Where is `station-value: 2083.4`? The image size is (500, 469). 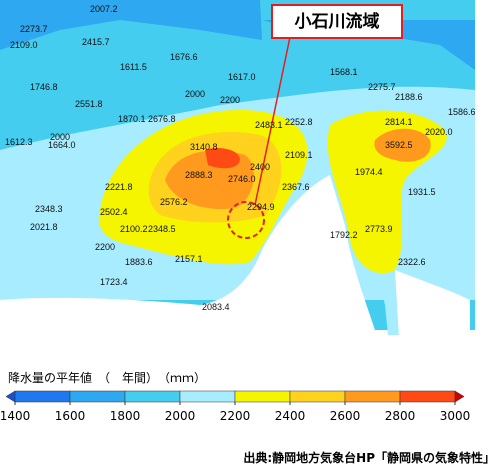 station-value: 2083.4 is located at coordinates (216, 307).